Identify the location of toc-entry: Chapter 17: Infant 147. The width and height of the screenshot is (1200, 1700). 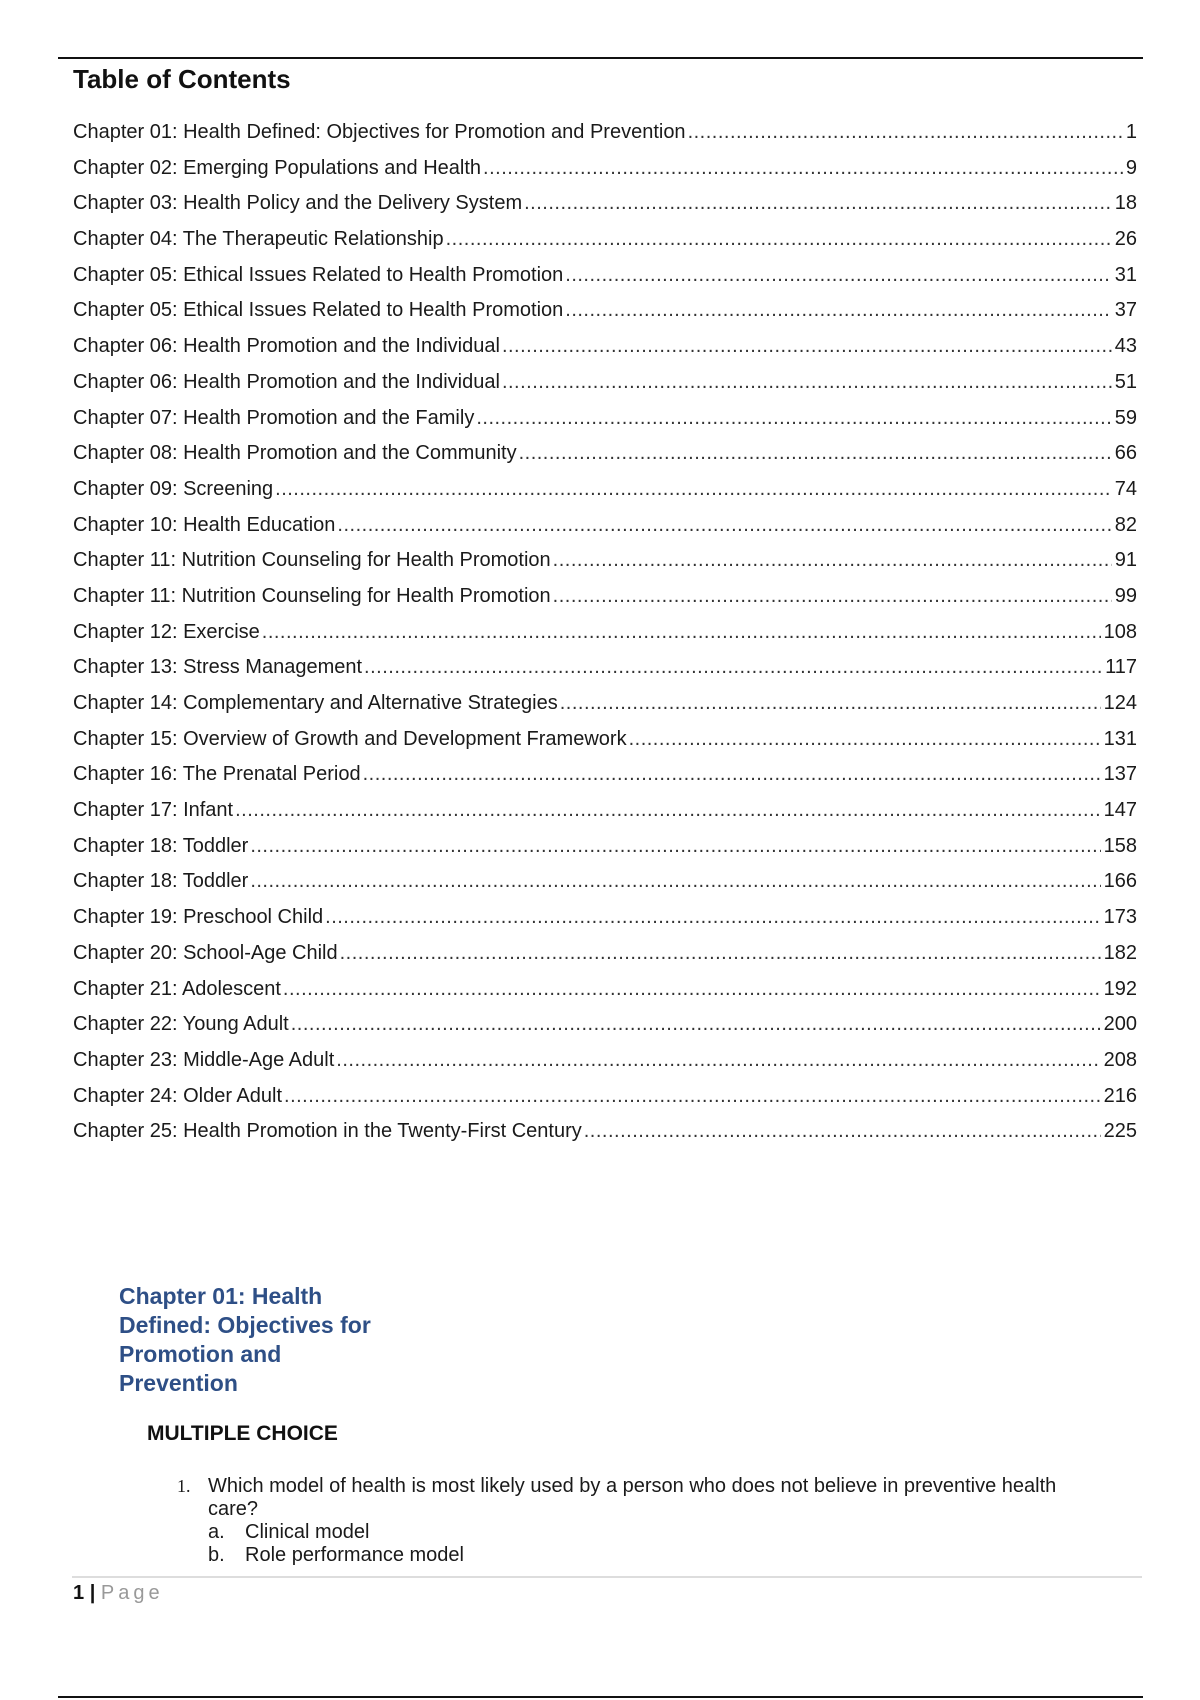
(605, 815).